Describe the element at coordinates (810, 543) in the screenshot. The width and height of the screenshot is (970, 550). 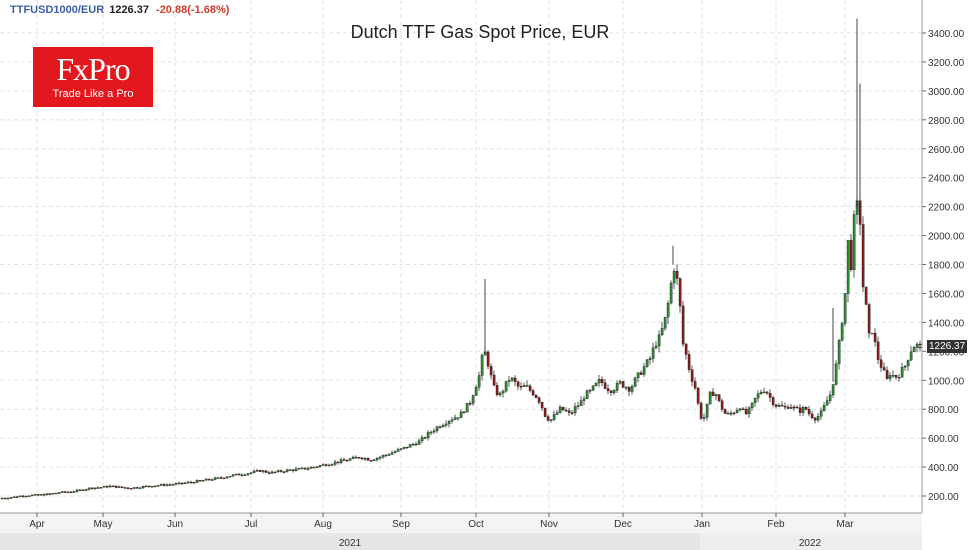
I see `year-label: 2022` at that location.